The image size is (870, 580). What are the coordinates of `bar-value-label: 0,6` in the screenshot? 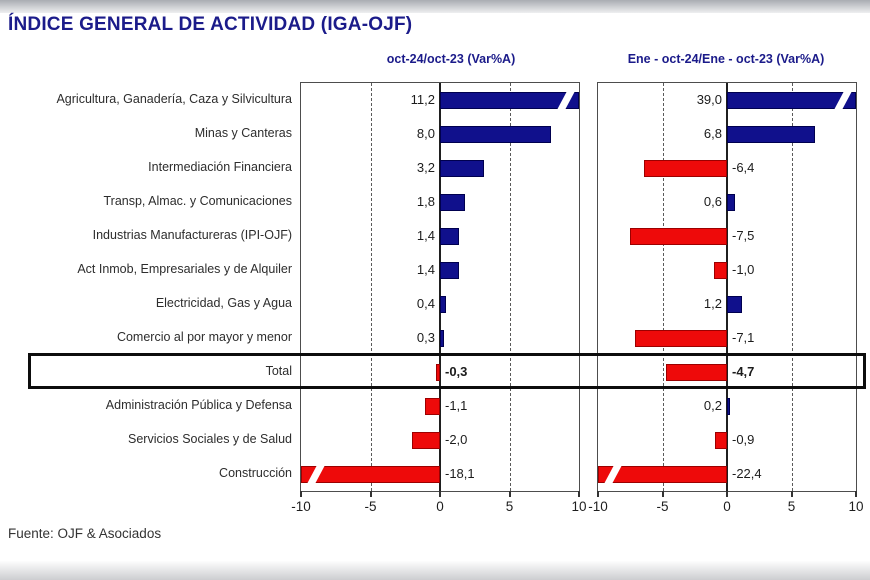 It's located at (712, 201).